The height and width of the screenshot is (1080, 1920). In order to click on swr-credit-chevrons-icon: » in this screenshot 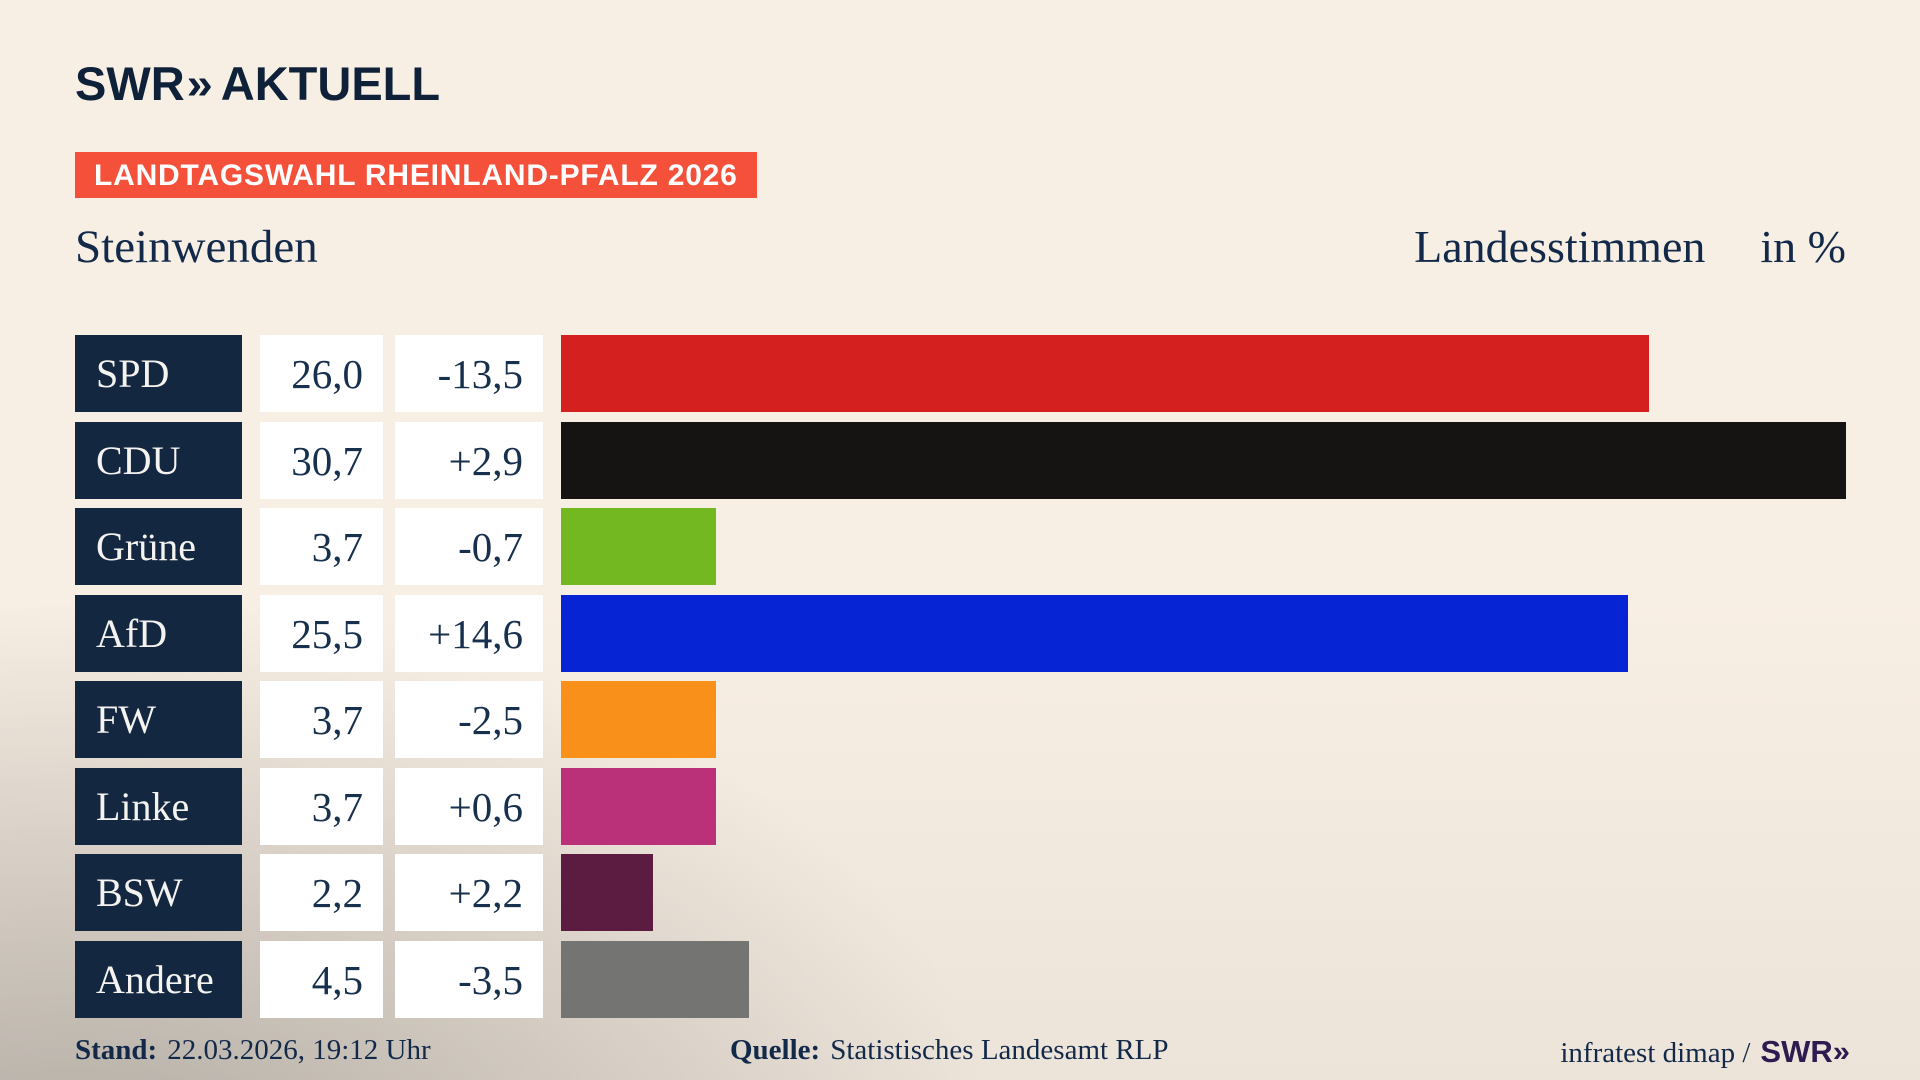, I will do `click(1841, 1051)`.